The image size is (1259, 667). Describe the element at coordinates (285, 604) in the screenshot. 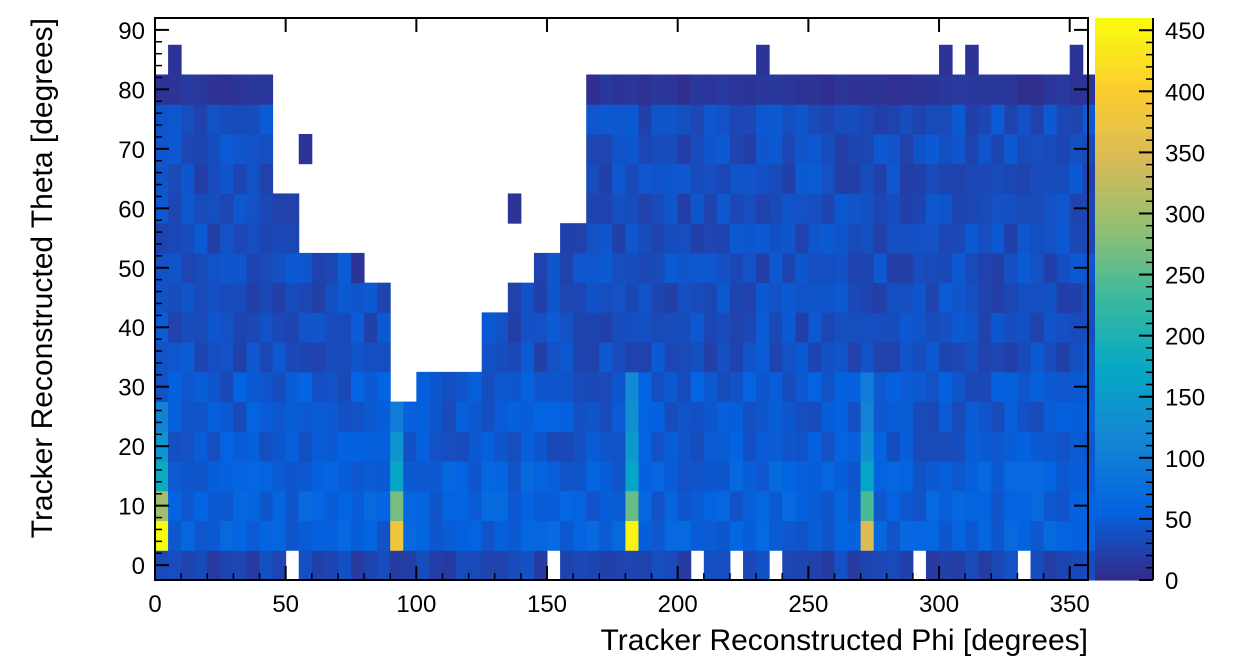

I see `x-tick-label: 50` at that location.